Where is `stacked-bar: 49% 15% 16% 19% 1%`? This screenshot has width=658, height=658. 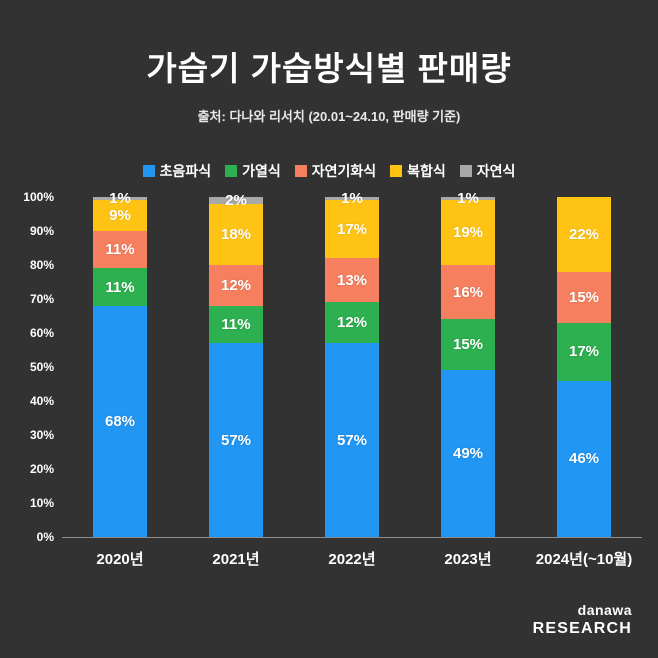 stacked-bar: 49% 15% 16% 19% 1% is located at coordinates (468, 364).